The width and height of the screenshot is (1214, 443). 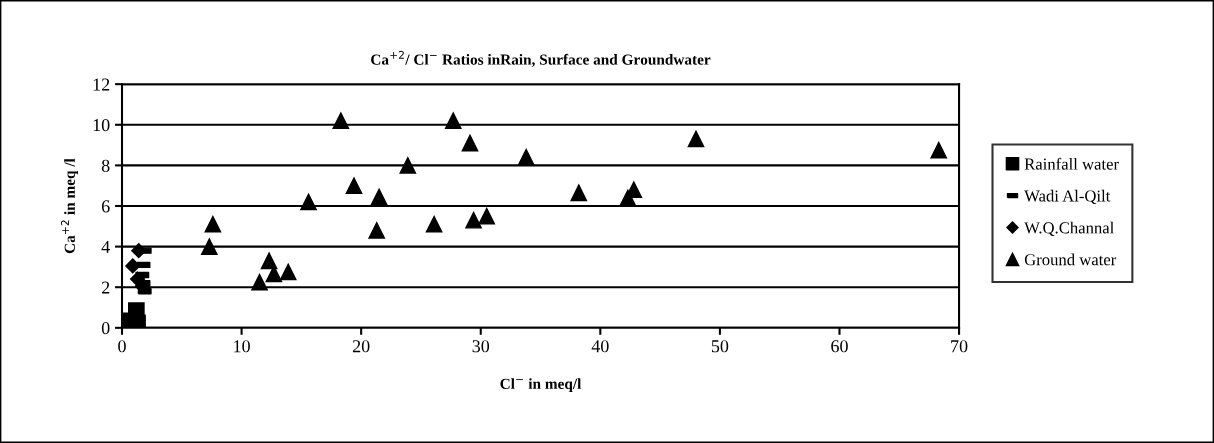 I want to click on y-tick-label: 12, so click(x=101, y=84).